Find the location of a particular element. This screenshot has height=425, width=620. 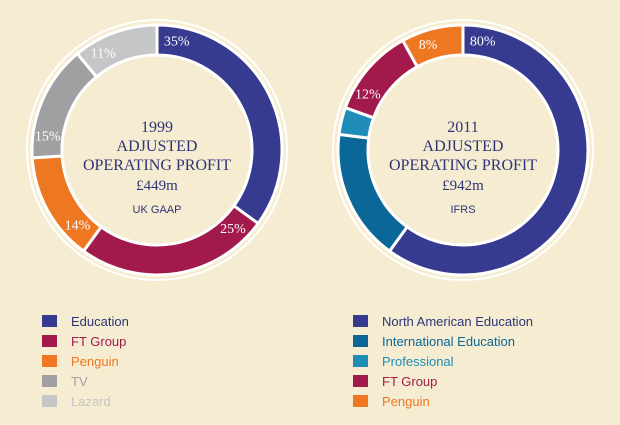

legend-item-international-education: International Education is located at coordinates (443, 341).